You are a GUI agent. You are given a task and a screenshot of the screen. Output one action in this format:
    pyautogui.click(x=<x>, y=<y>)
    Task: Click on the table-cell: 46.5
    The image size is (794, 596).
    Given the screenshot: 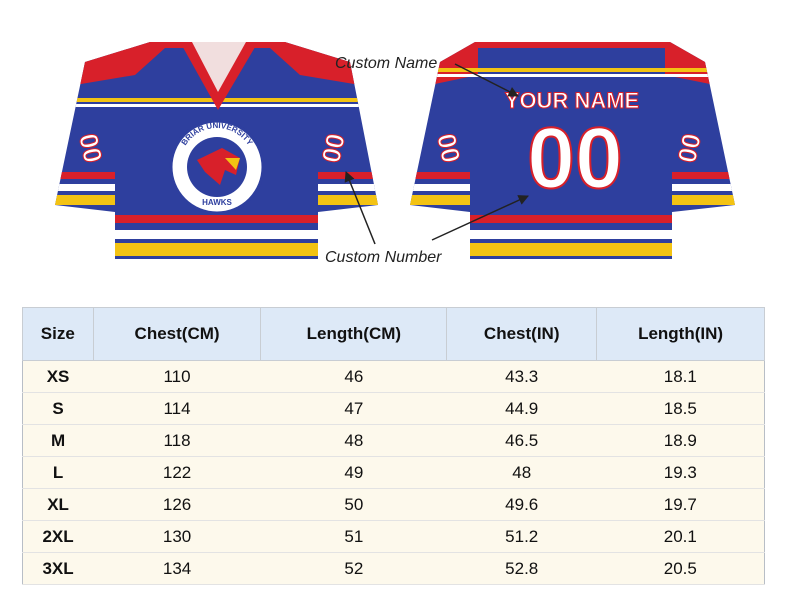 What is the action you would take?
    pyautogui.click(x=521, y=440)
    